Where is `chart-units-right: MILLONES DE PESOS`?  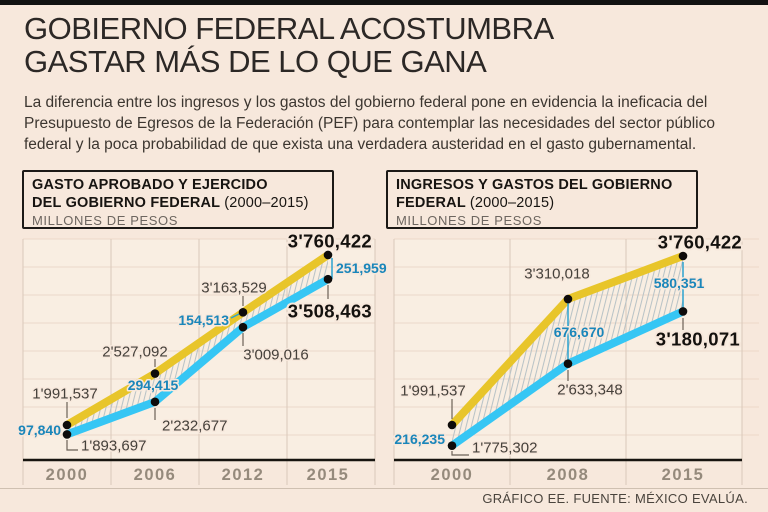 chart-units-right: MILLONES DE PESOS is located at coordinates (469, 221).